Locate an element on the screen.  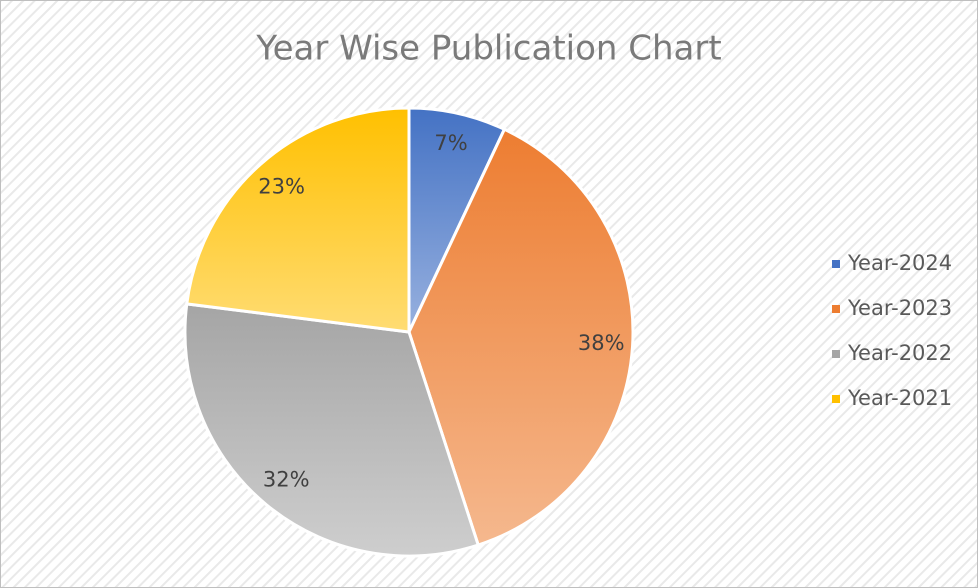
chart-title: Year Wise Publication Chart is located at coordinates (488, 49).